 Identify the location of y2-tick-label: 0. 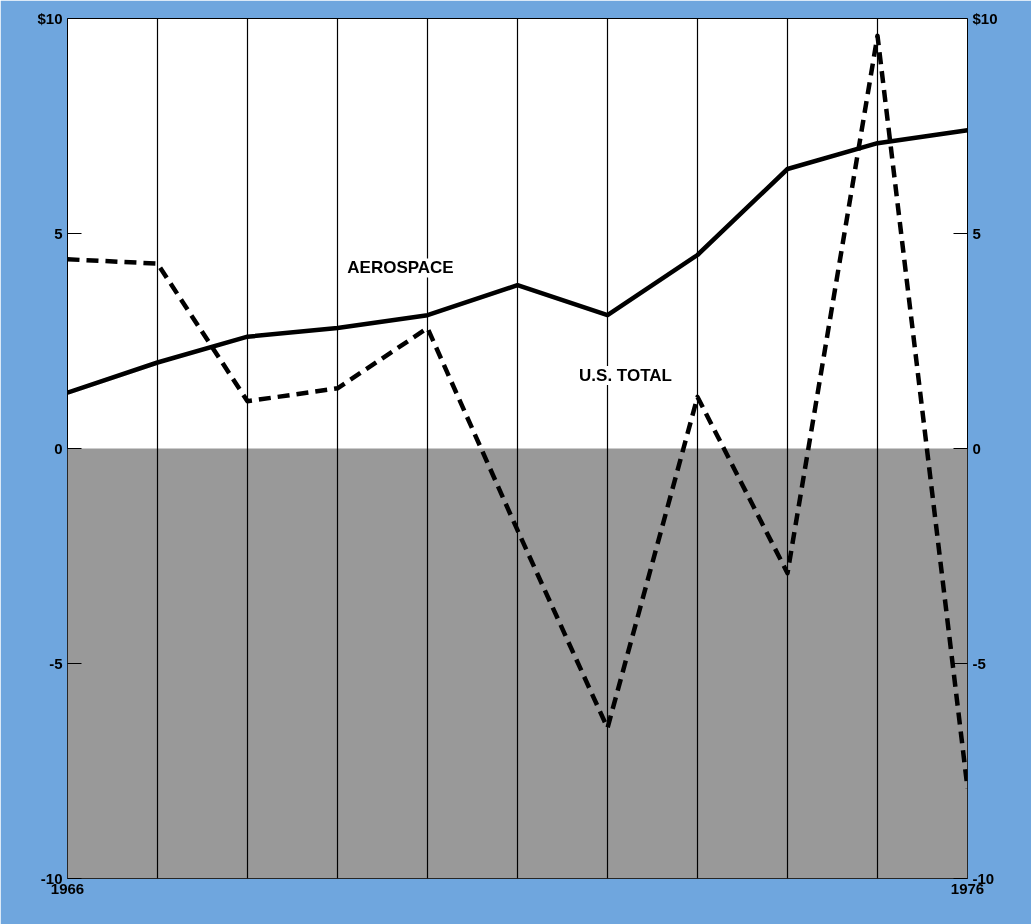
(976, 448).